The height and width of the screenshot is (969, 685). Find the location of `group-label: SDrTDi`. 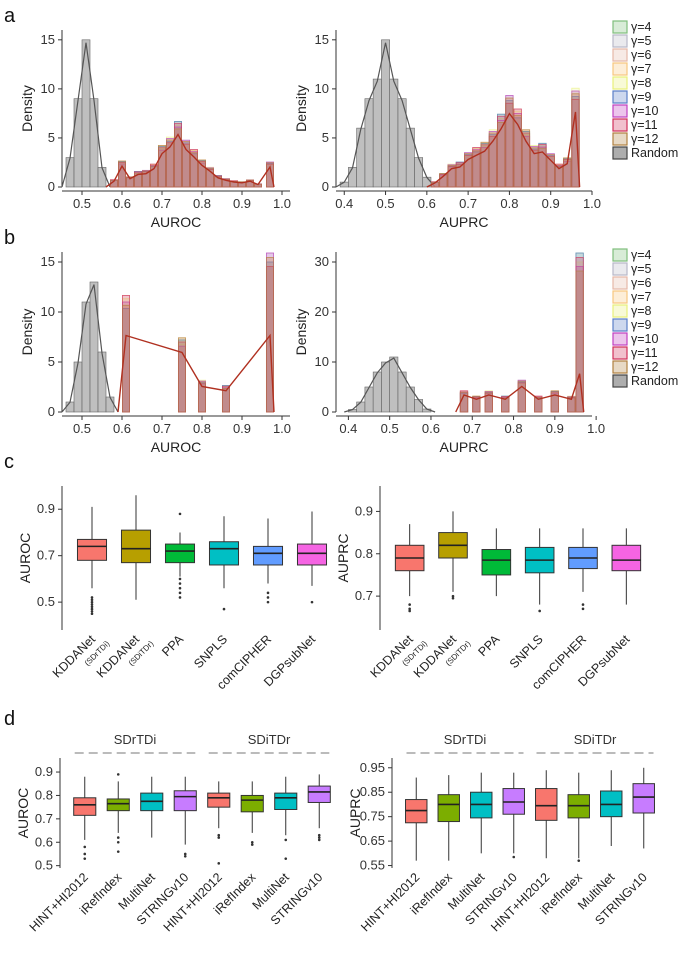

group-label: SDrTDi is located at coordinates (135, 739).